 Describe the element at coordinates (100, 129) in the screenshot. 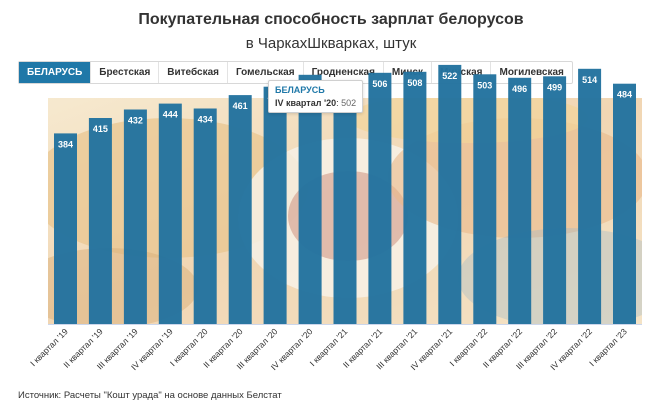

I see `data-label: 415` at that location.